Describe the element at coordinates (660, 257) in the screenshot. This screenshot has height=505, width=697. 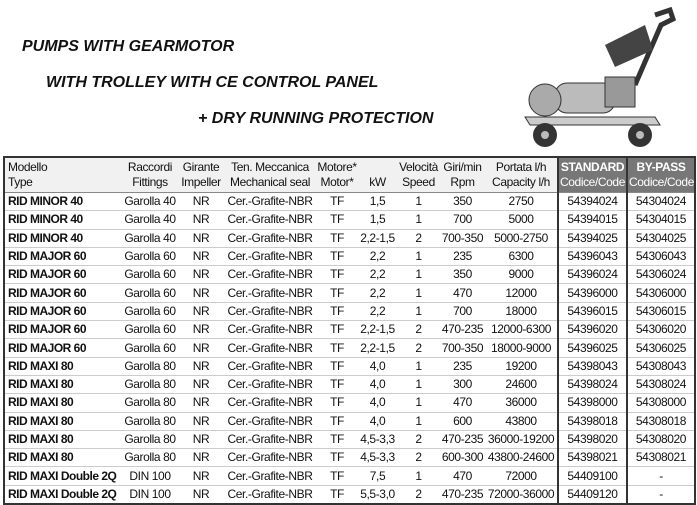
I see `table-cell: 54306043` at that location.